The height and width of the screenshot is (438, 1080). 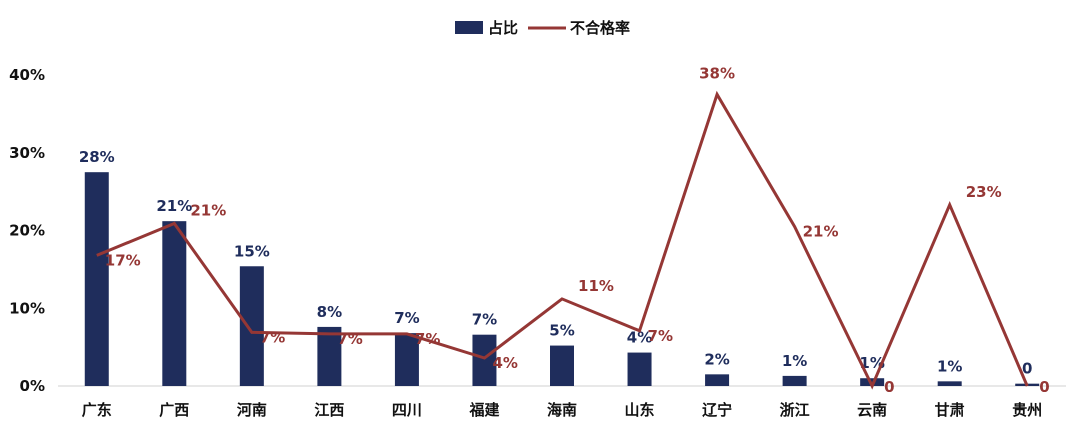 What do you see at coordinates (561, 331) in the screenshot?
I see `bar-data-label: 5%` at bounding box center [561, 331].